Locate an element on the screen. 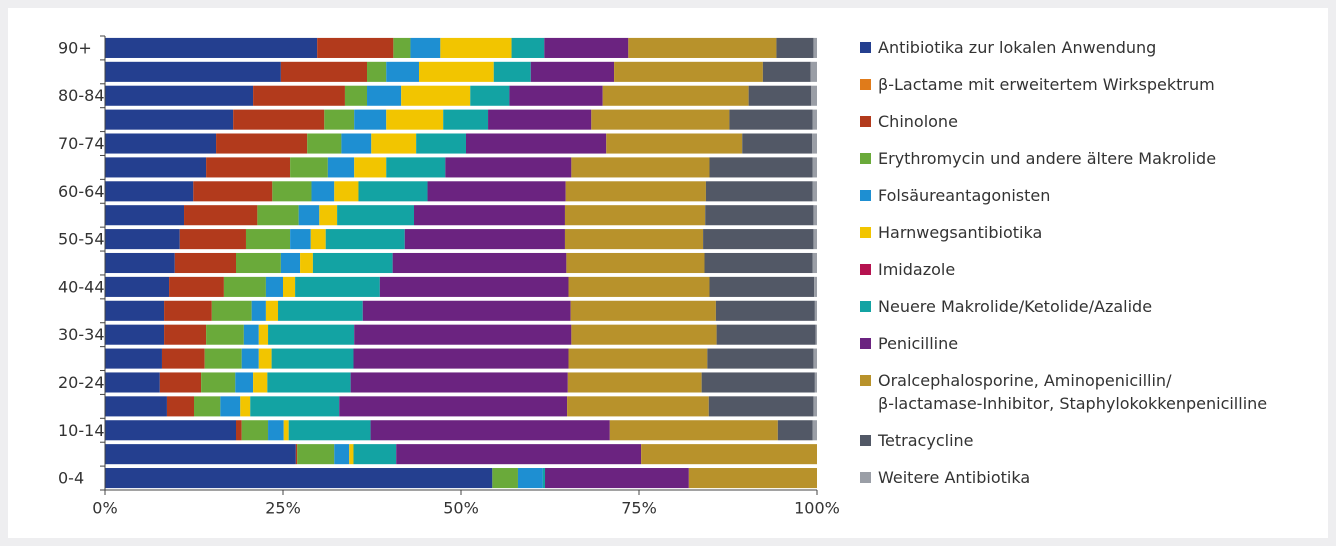  legend-item: Imidazole is located at coordinates (907, 269).